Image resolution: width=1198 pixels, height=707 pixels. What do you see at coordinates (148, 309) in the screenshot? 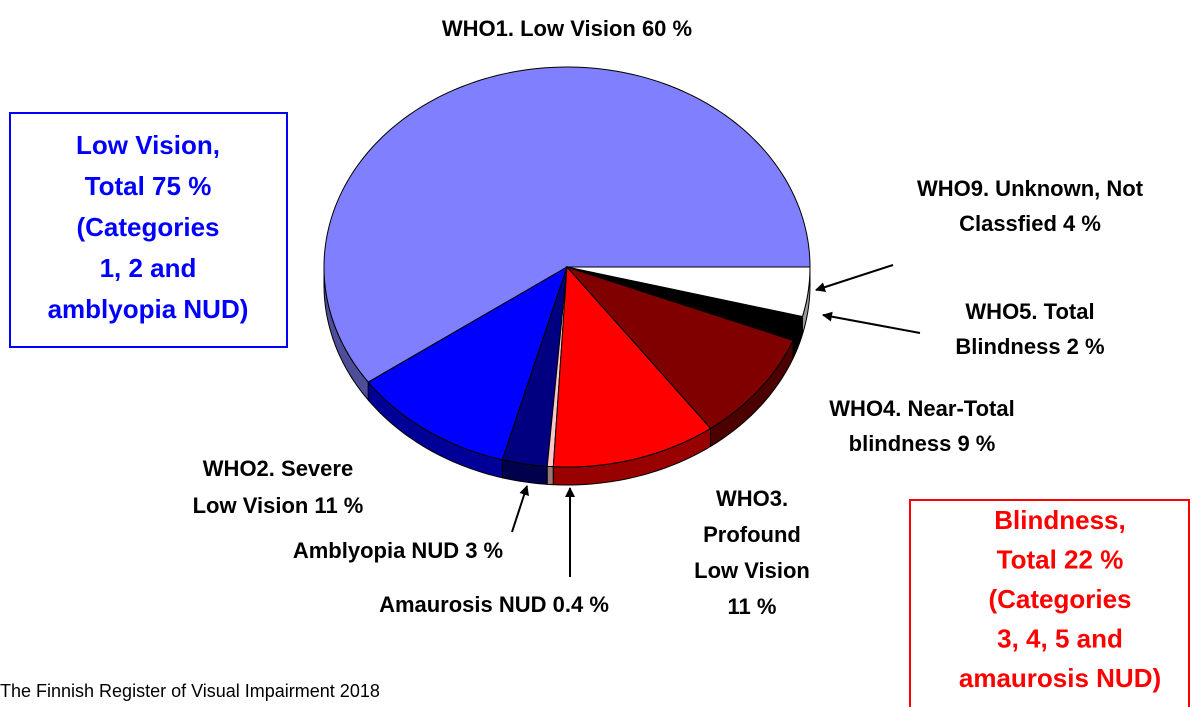
I see `annotation: amblyopia NUD)` at bounding box center [148, 309].